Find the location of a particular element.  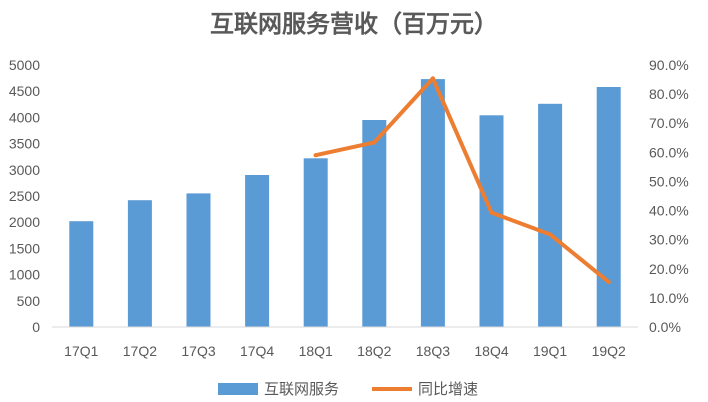

left-axis: 0 500 1000 1500 2000 2500 3000 3500 4000 4500 5000 is located at coordinates (24, 196).